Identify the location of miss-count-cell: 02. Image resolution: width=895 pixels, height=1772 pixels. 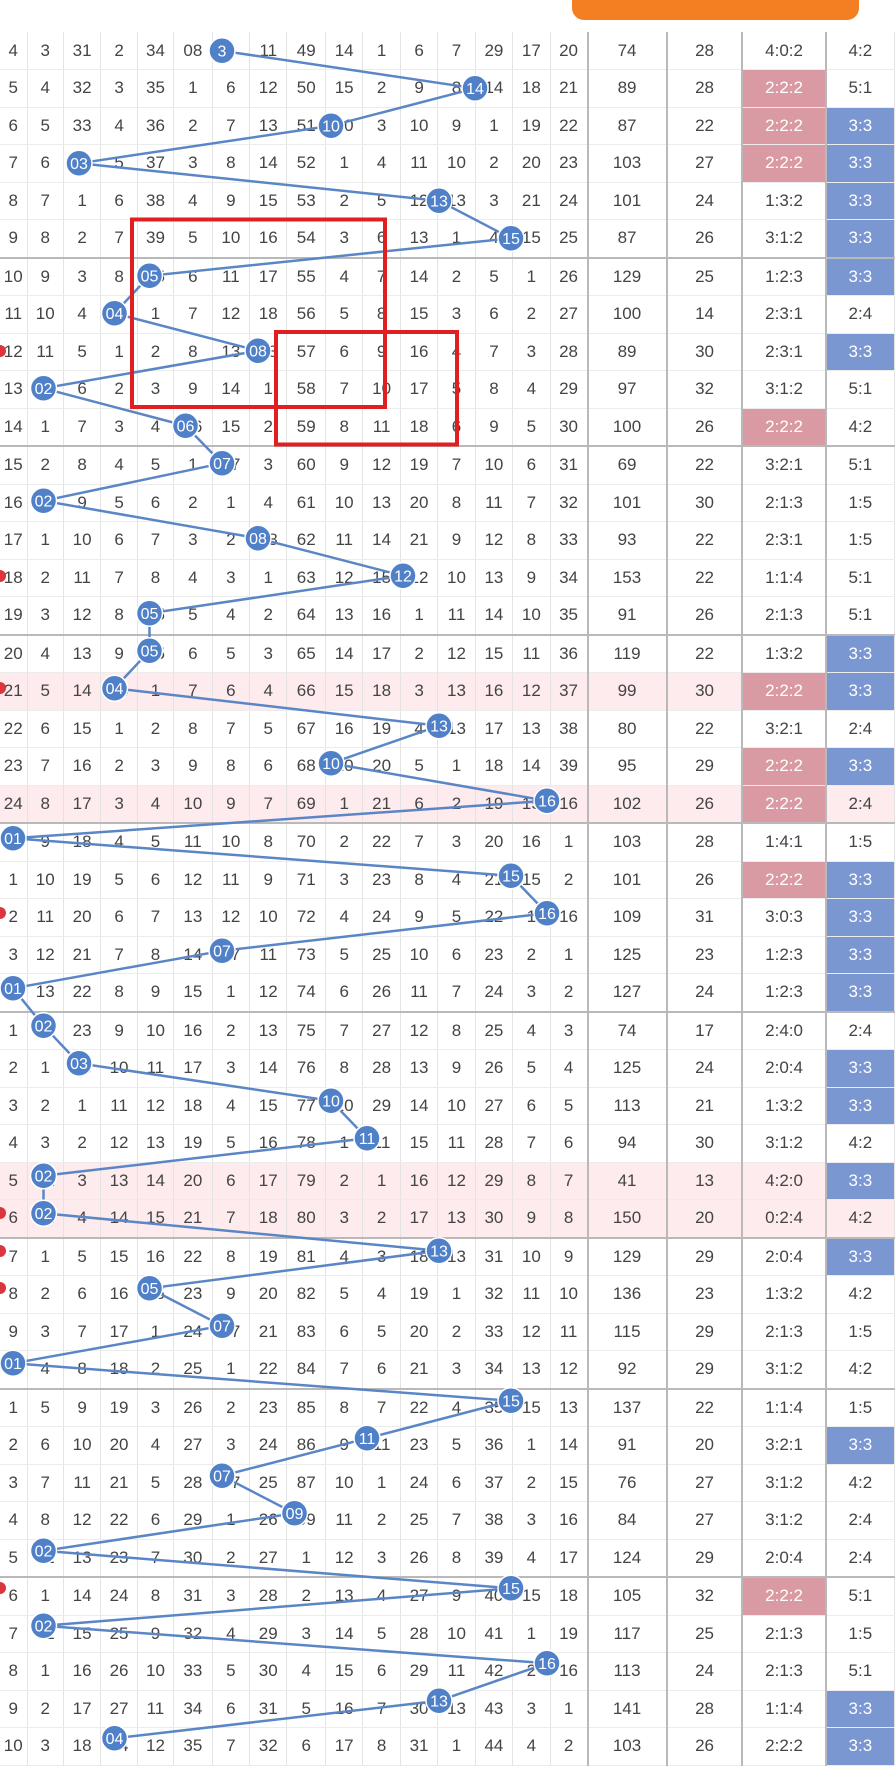
(45, 389).